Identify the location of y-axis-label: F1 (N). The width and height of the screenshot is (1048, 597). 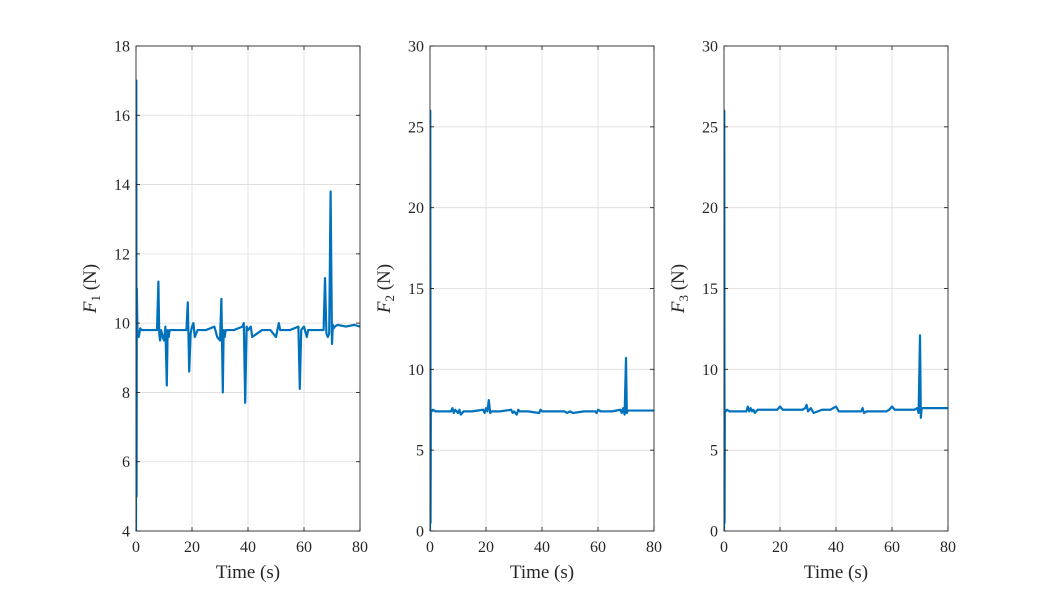
(91, 289).